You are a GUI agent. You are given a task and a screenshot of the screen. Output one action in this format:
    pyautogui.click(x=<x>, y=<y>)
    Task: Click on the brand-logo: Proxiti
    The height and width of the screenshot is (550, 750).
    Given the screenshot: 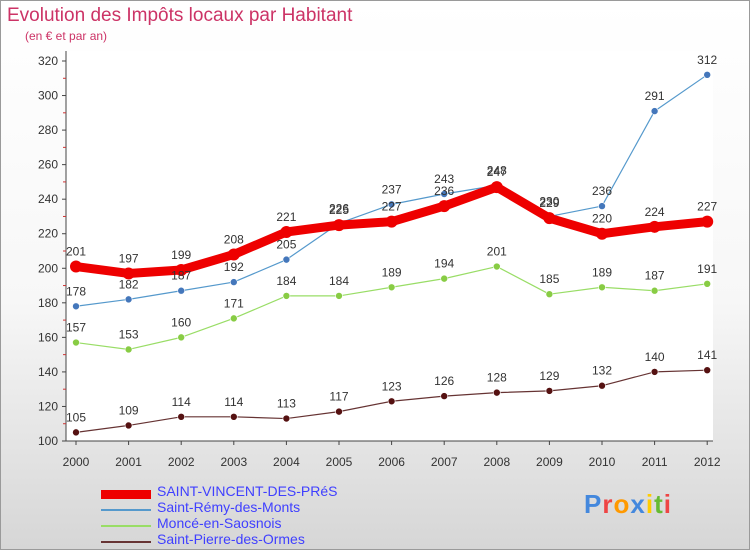 What is the action you would take?
    pyautogui.click(x=628, y=504)
    